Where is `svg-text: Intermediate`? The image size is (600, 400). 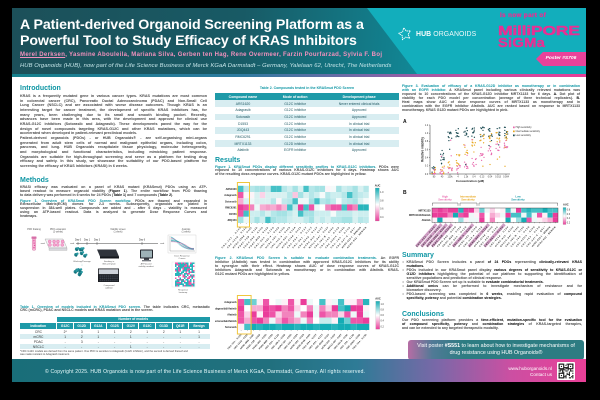
svg-text: Intermediate is located at coordinates (468, 197).